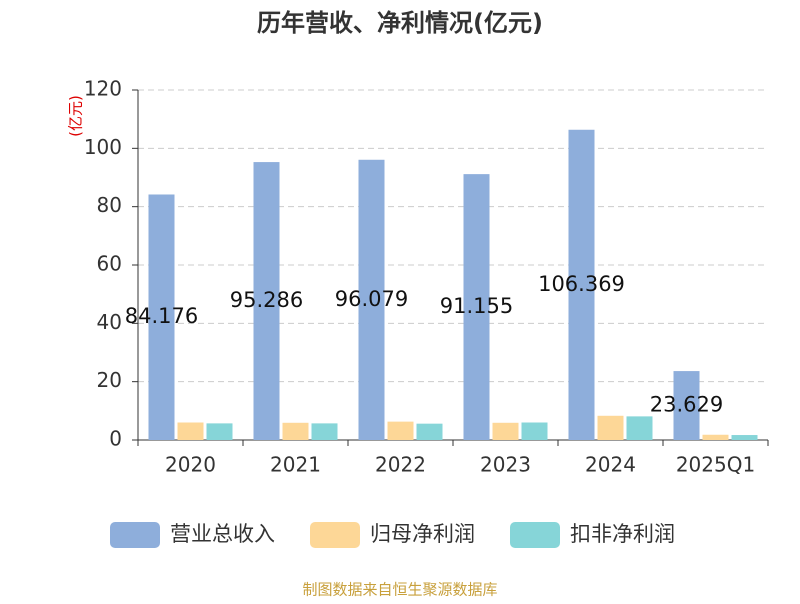 The image size is (800, 604). Describe the element at coordinates (715, 465) in the screenshot. I see `x-tick-label: 2025Q1` at that location.